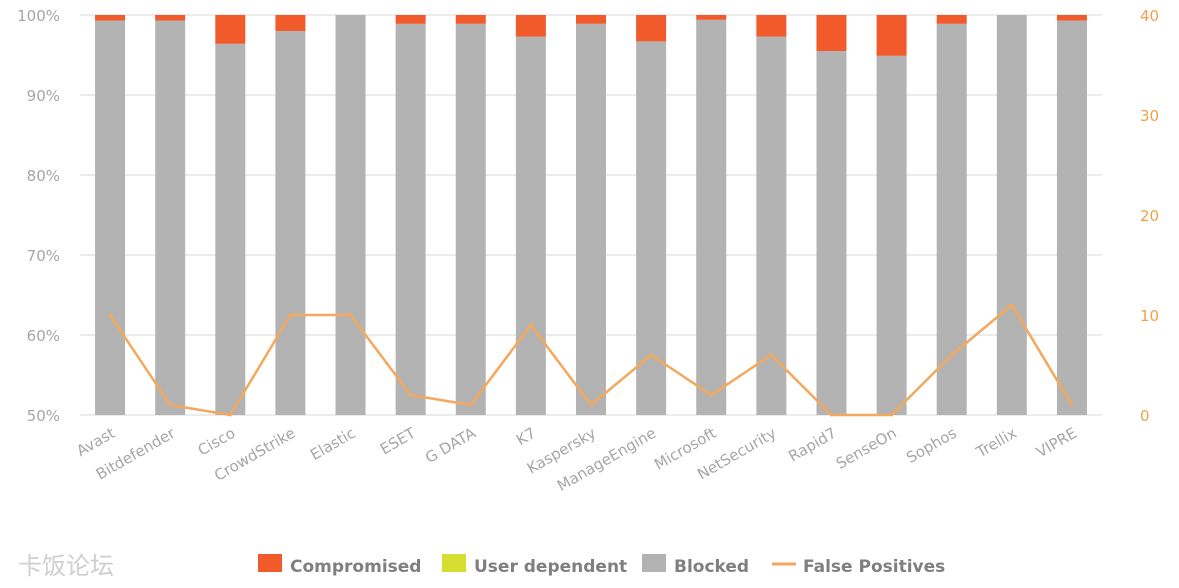 Image resolution: width=1179 pixels, height=588 pixels. Describe the element at coordinates (43, 96) in the screenshot. I see `y-tick-label: 90%` at that location.